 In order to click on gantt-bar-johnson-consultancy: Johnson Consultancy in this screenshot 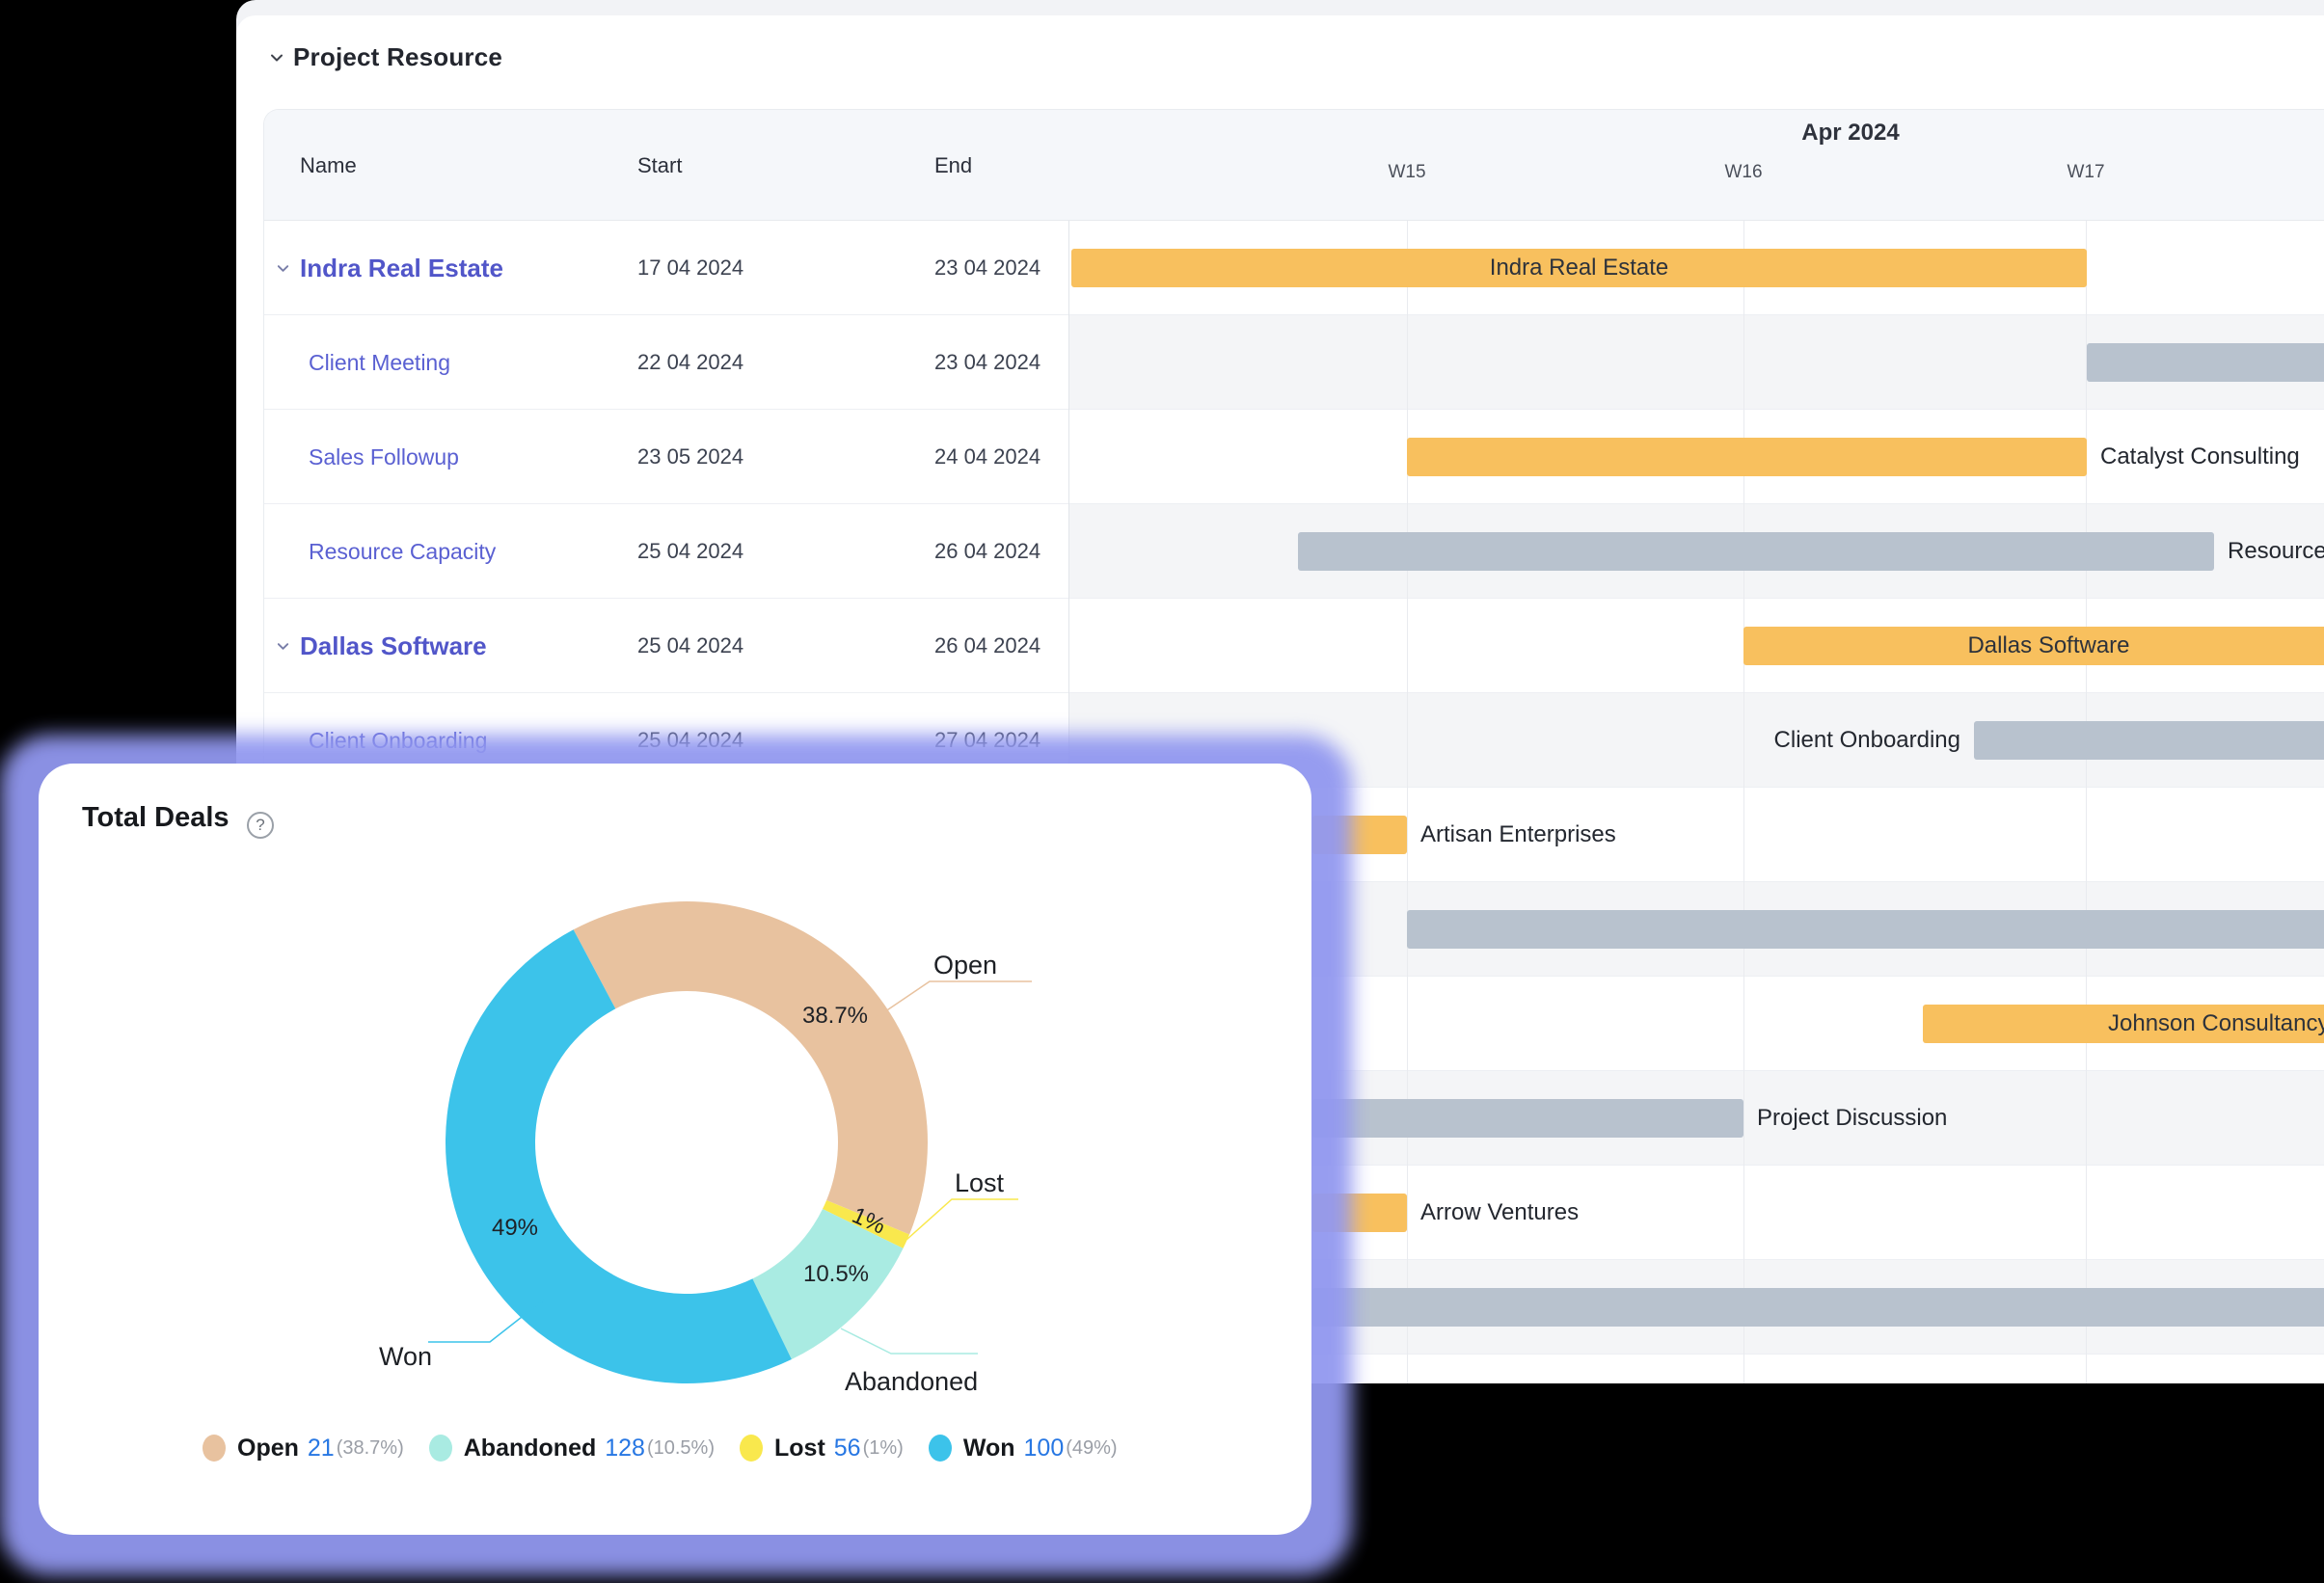, I will do `click(2124, 1024)`.